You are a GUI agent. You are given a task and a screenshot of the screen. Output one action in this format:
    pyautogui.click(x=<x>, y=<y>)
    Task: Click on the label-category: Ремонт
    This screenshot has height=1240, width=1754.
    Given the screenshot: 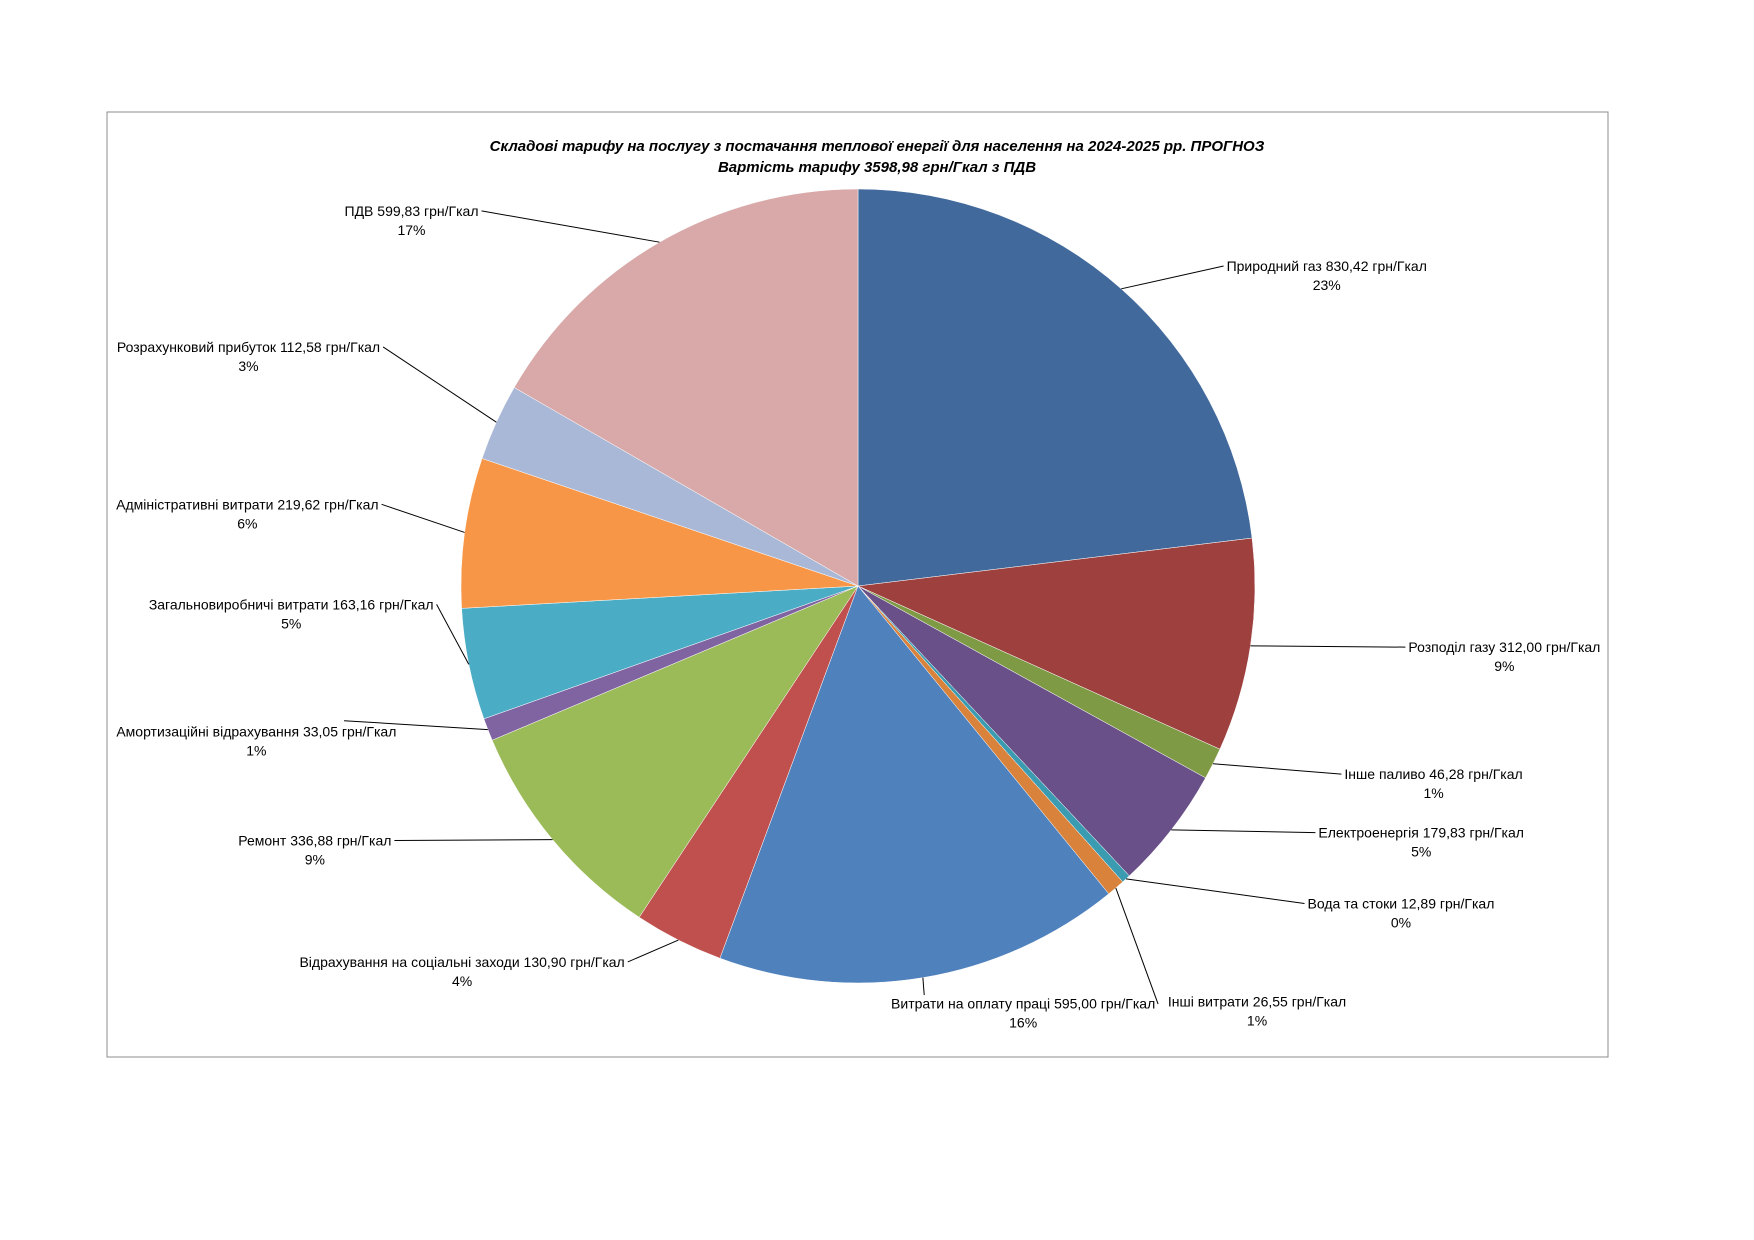 What is the action you would take?
    pyautogui.click(x=262, y=841)
    